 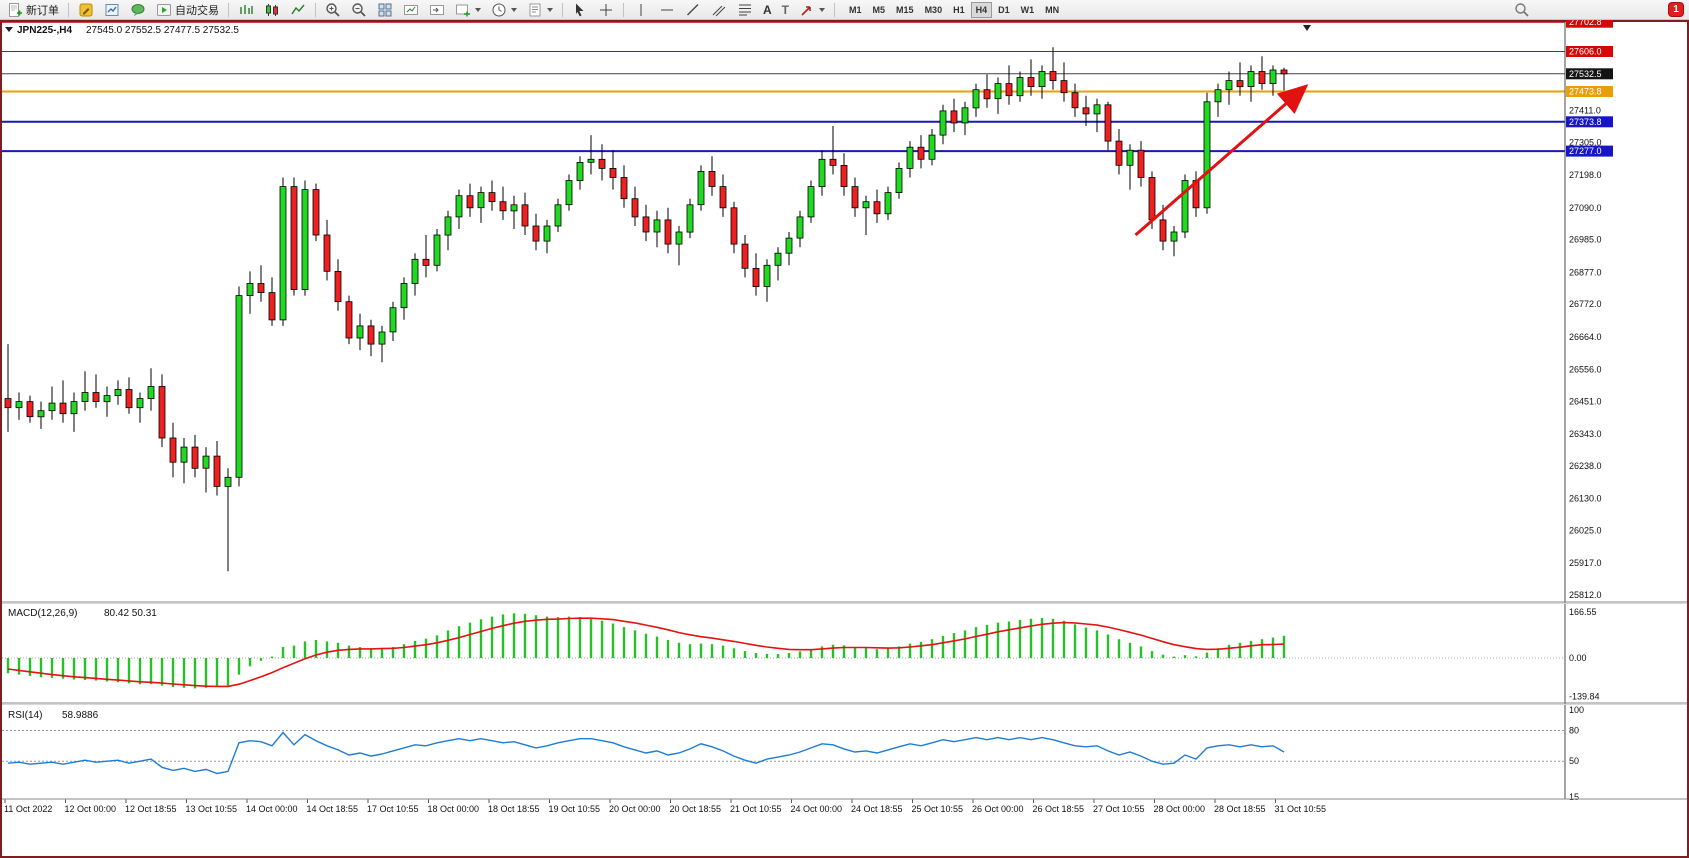 What do you see at coordinates (499, 9) in the screenshot?
I see `clock-icon` at bounding box center [499, 9].